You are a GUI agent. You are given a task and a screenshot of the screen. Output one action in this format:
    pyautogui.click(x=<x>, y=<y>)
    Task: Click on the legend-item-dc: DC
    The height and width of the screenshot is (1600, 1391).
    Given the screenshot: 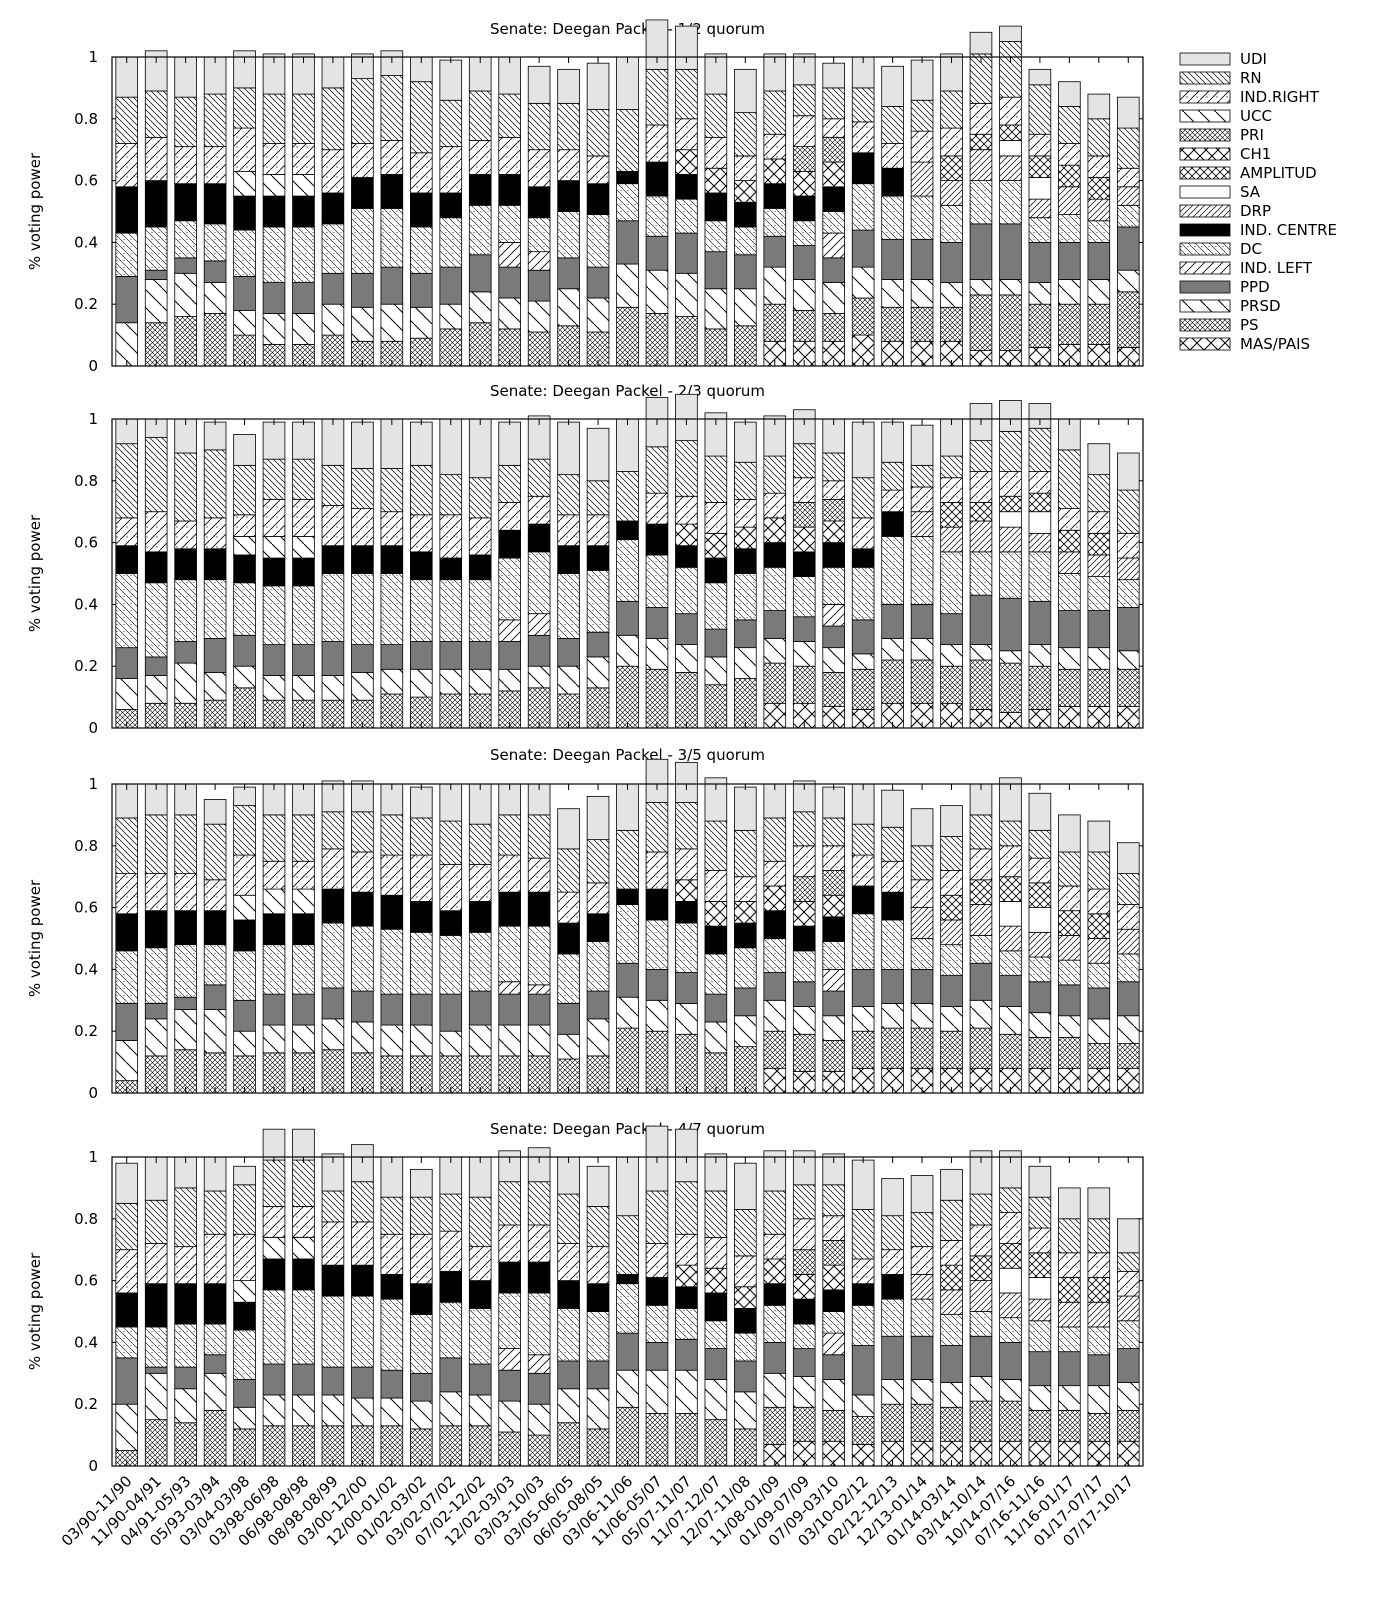 What is the action you would take?
    pyautogui.click(x=1220, y=249)
    